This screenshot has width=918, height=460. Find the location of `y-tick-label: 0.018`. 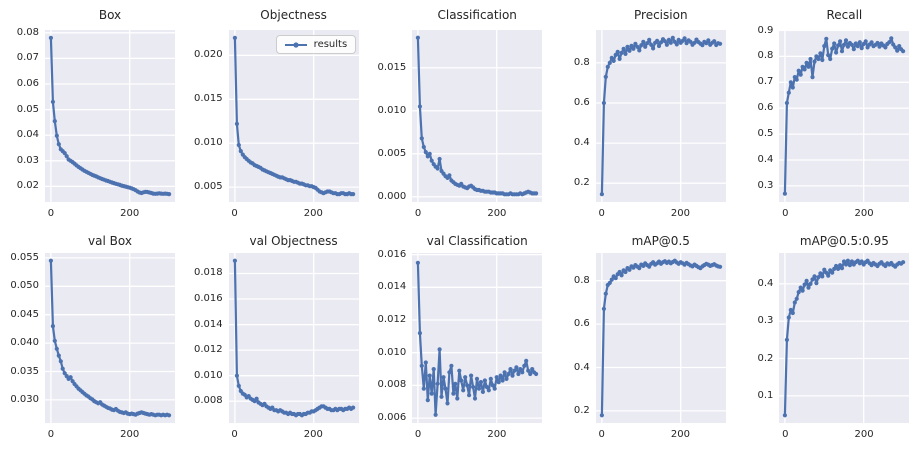

y-tick-label: 0.018 is located at coordinates (208, 273).